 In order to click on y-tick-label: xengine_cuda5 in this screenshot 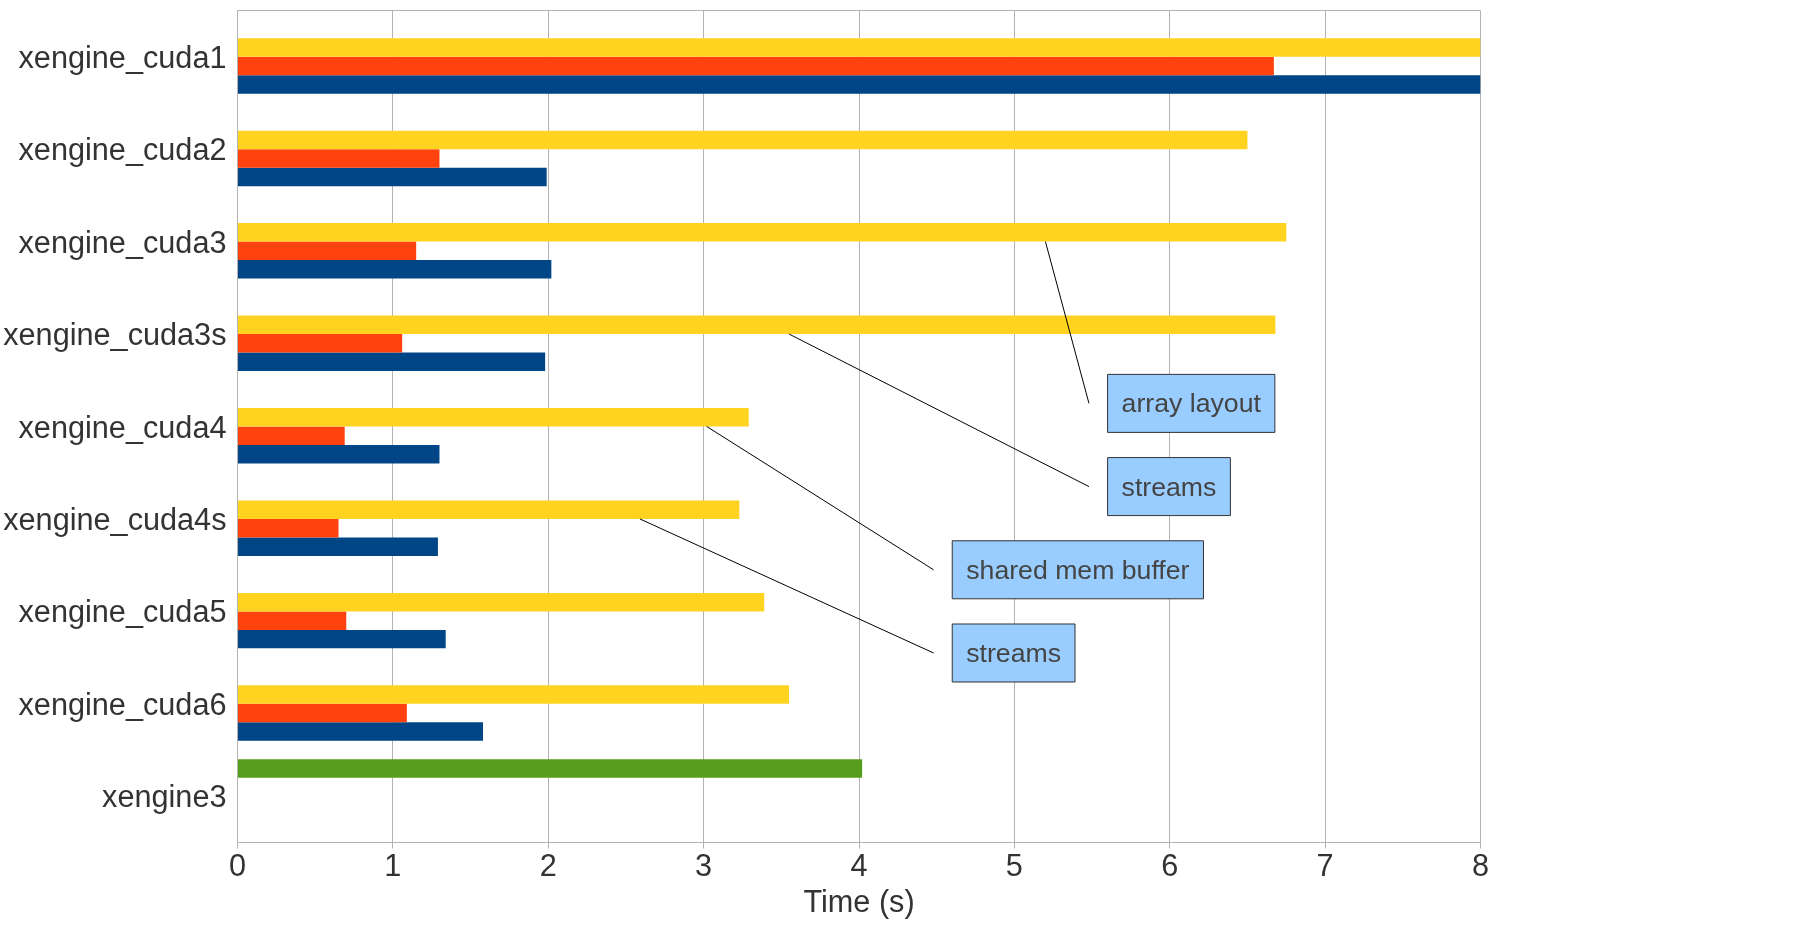, I will do `click(122, 612)`.